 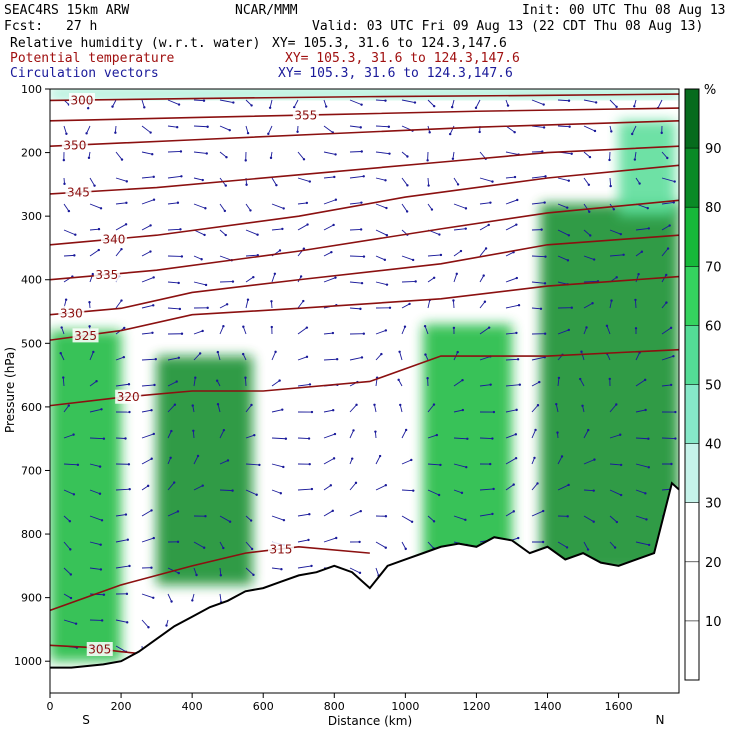 I want to click on field-vector-name: Circulation vectors, so click(x=84, y=73).